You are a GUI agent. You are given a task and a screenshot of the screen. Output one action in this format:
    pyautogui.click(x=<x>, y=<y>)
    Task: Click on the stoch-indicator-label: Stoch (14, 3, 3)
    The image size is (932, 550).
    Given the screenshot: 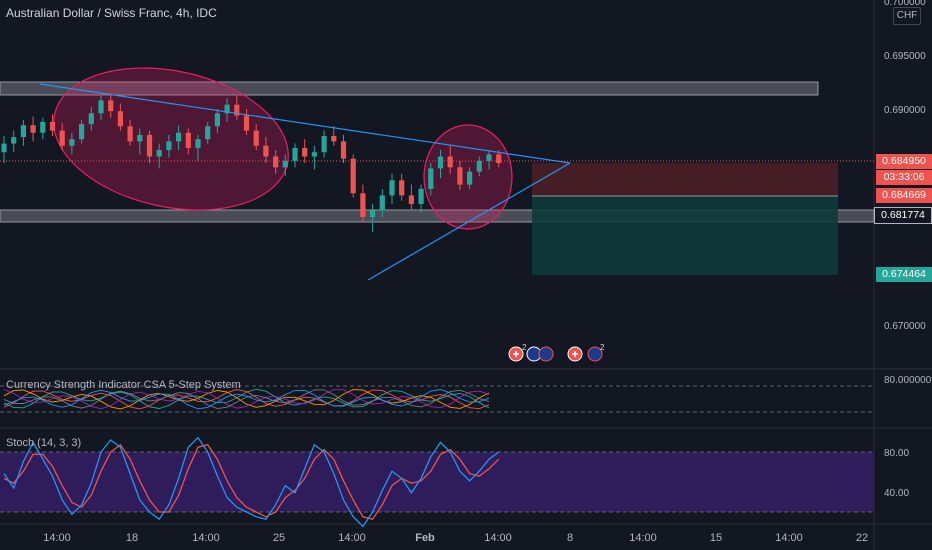 What is the action you would take?
    pyautogui.click(x=44, y=443)
    